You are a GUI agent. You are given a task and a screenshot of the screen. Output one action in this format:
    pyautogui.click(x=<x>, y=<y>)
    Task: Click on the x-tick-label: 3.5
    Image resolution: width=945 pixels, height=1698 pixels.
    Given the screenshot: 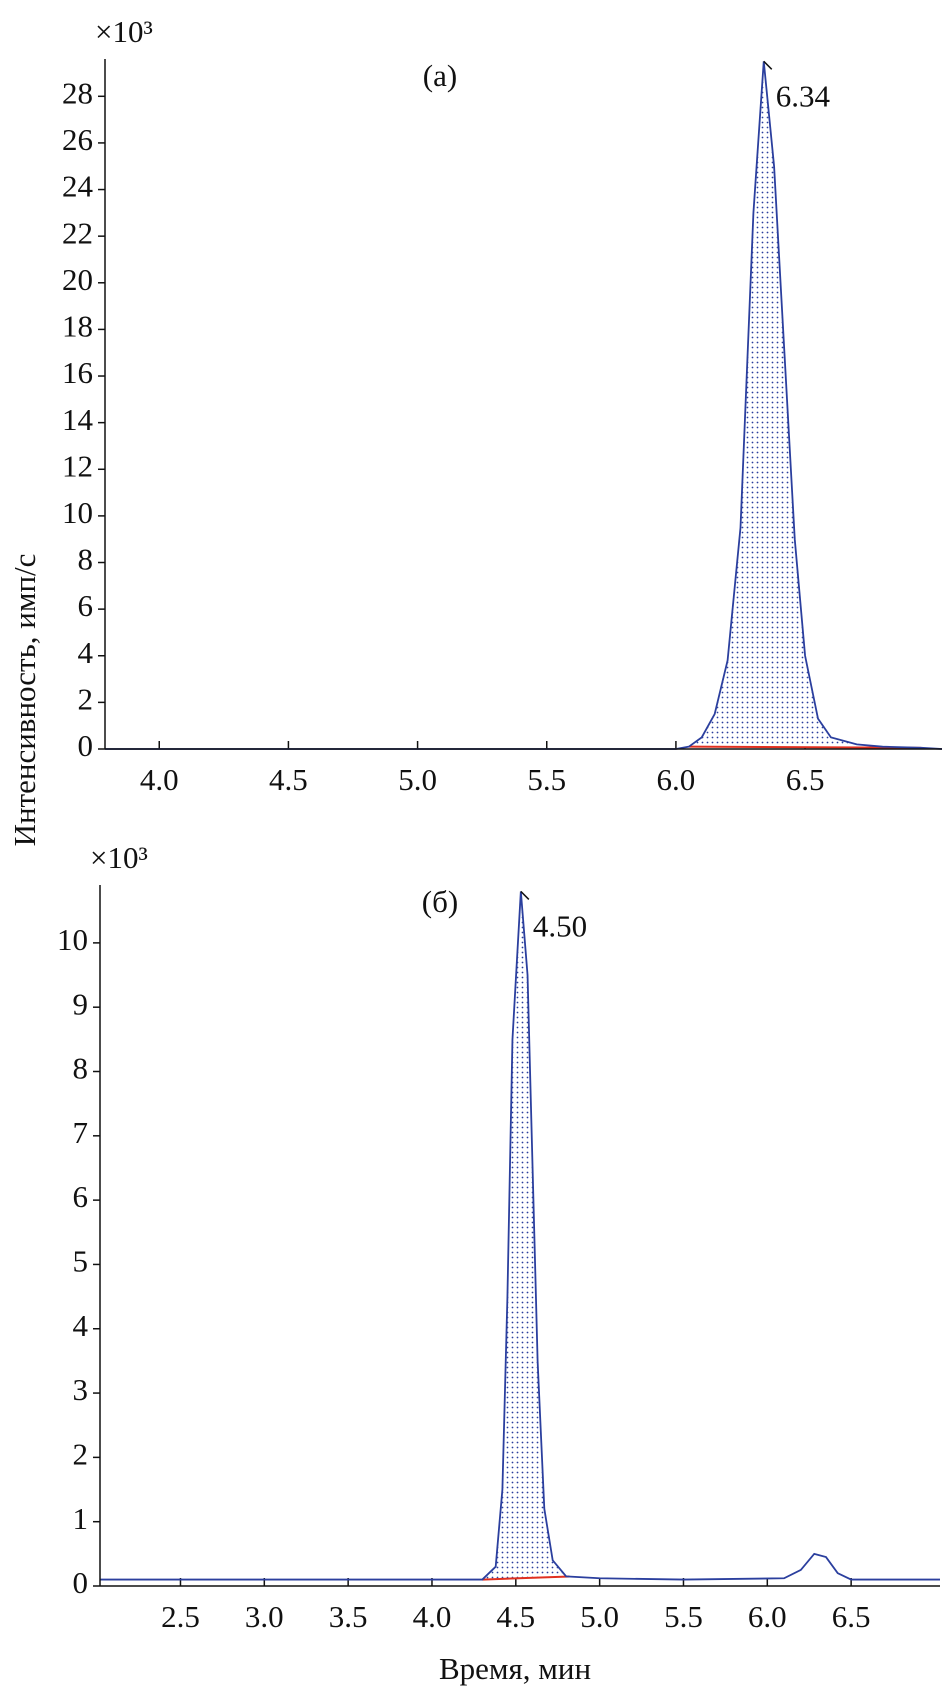 What is the action you would take?
    pyautogui.click(x=348, y=1616)
    